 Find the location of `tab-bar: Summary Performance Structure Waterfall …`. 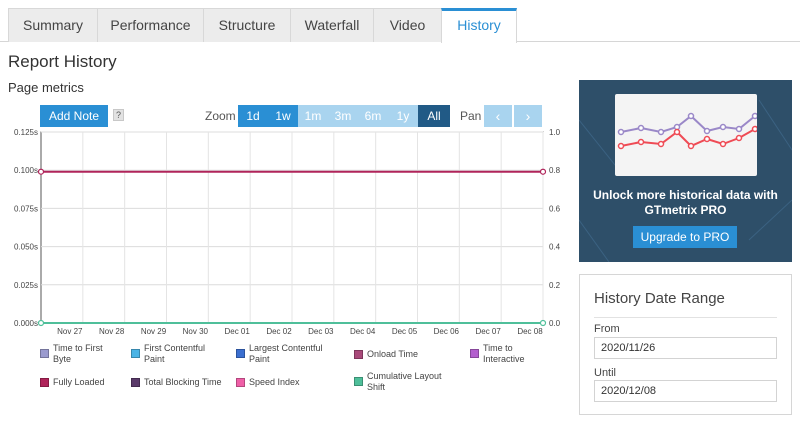

tab-bar: Summary Performance Structure Waterfall … is located at coordinates (400, 25).